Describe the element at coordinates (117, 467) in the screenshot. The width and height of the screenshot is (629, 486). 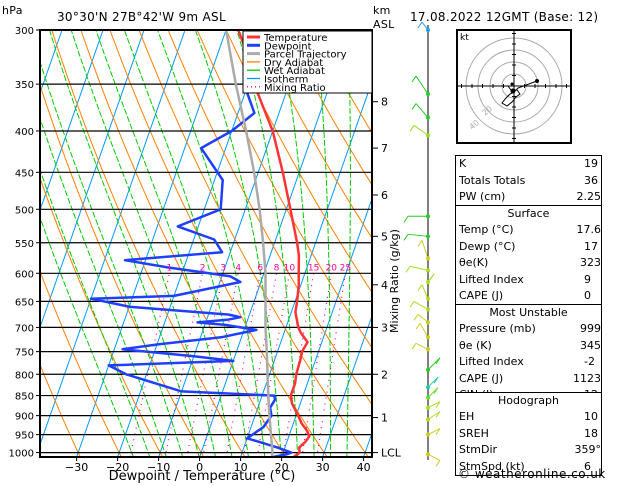
I see `temperature-tick-label: −20` at that location.